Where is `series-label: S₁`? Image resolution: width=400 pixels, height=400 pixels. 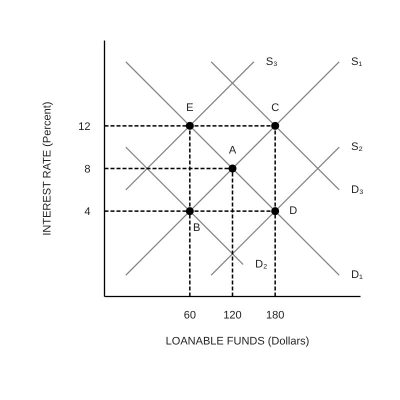 series-label: S₁ is located at coordinates (357, 62).